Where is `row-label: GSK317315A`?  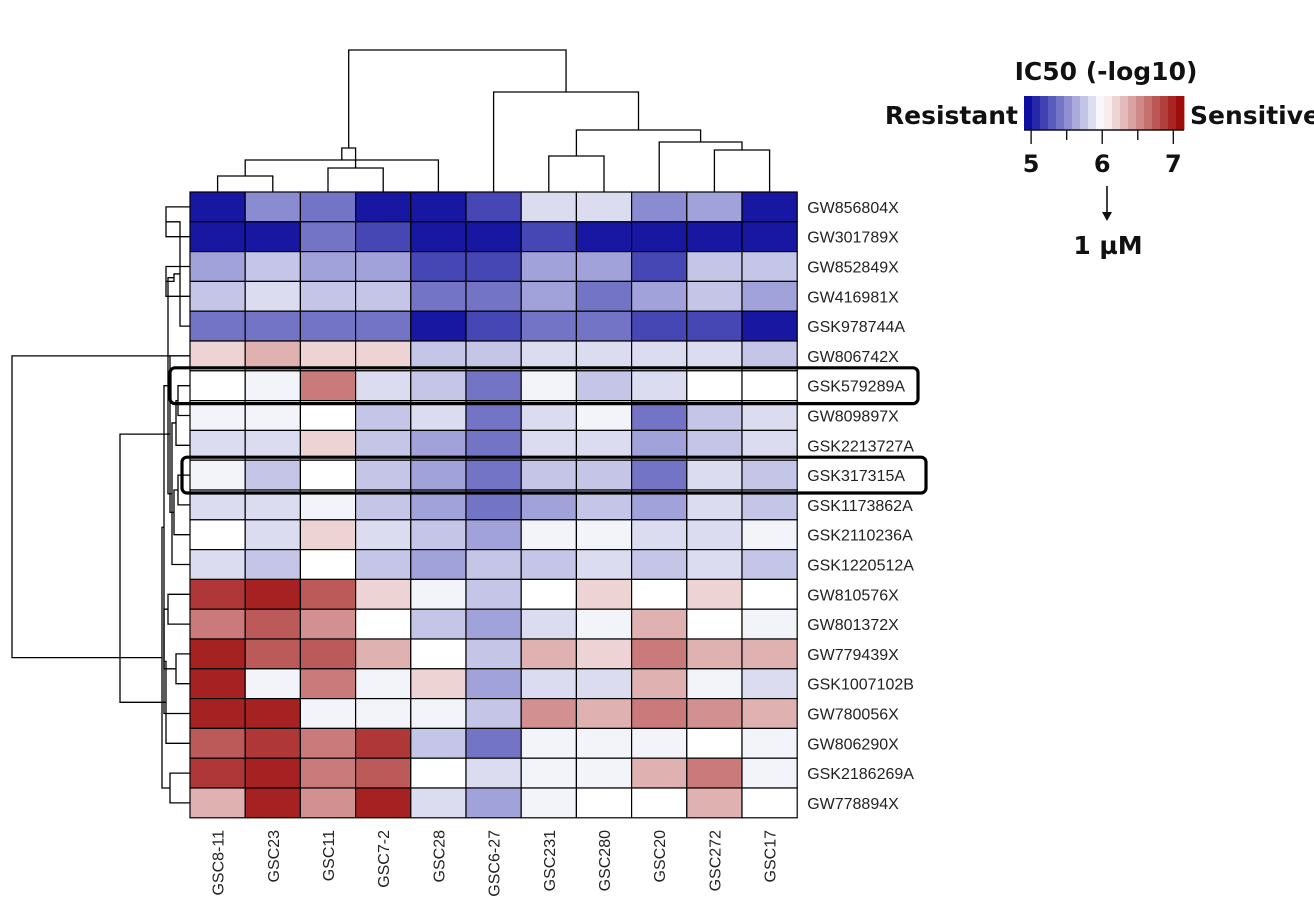 row-label: GSK317315A is located at coordinates (856, 476).